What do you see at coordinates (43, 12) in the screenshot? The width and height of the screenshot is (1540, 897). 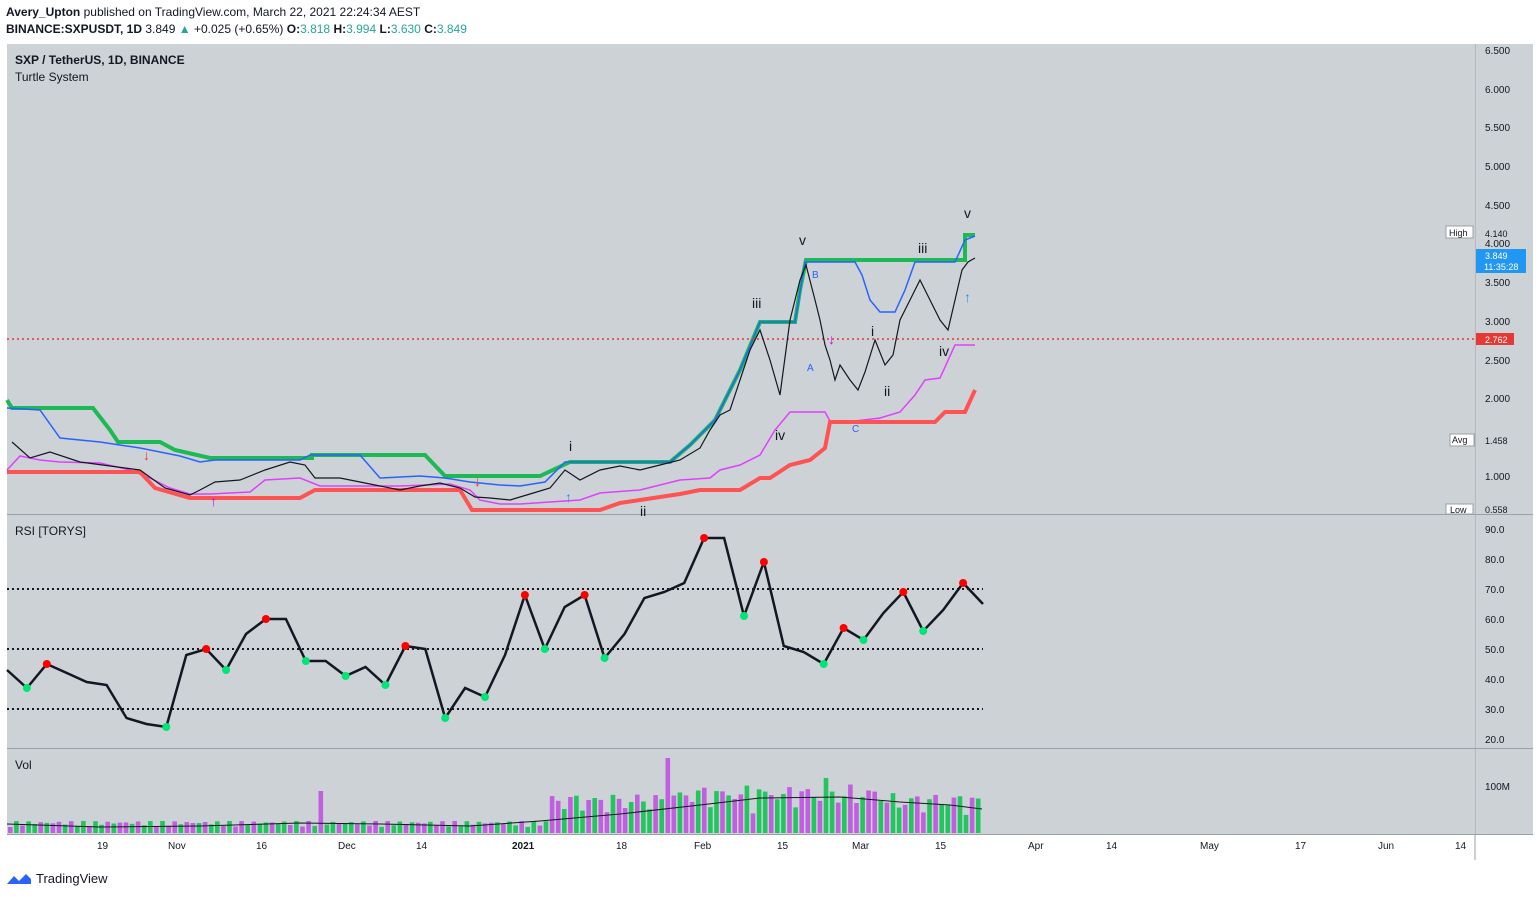 I see `author: Avery_Upton` at bounding box center [43, 12].